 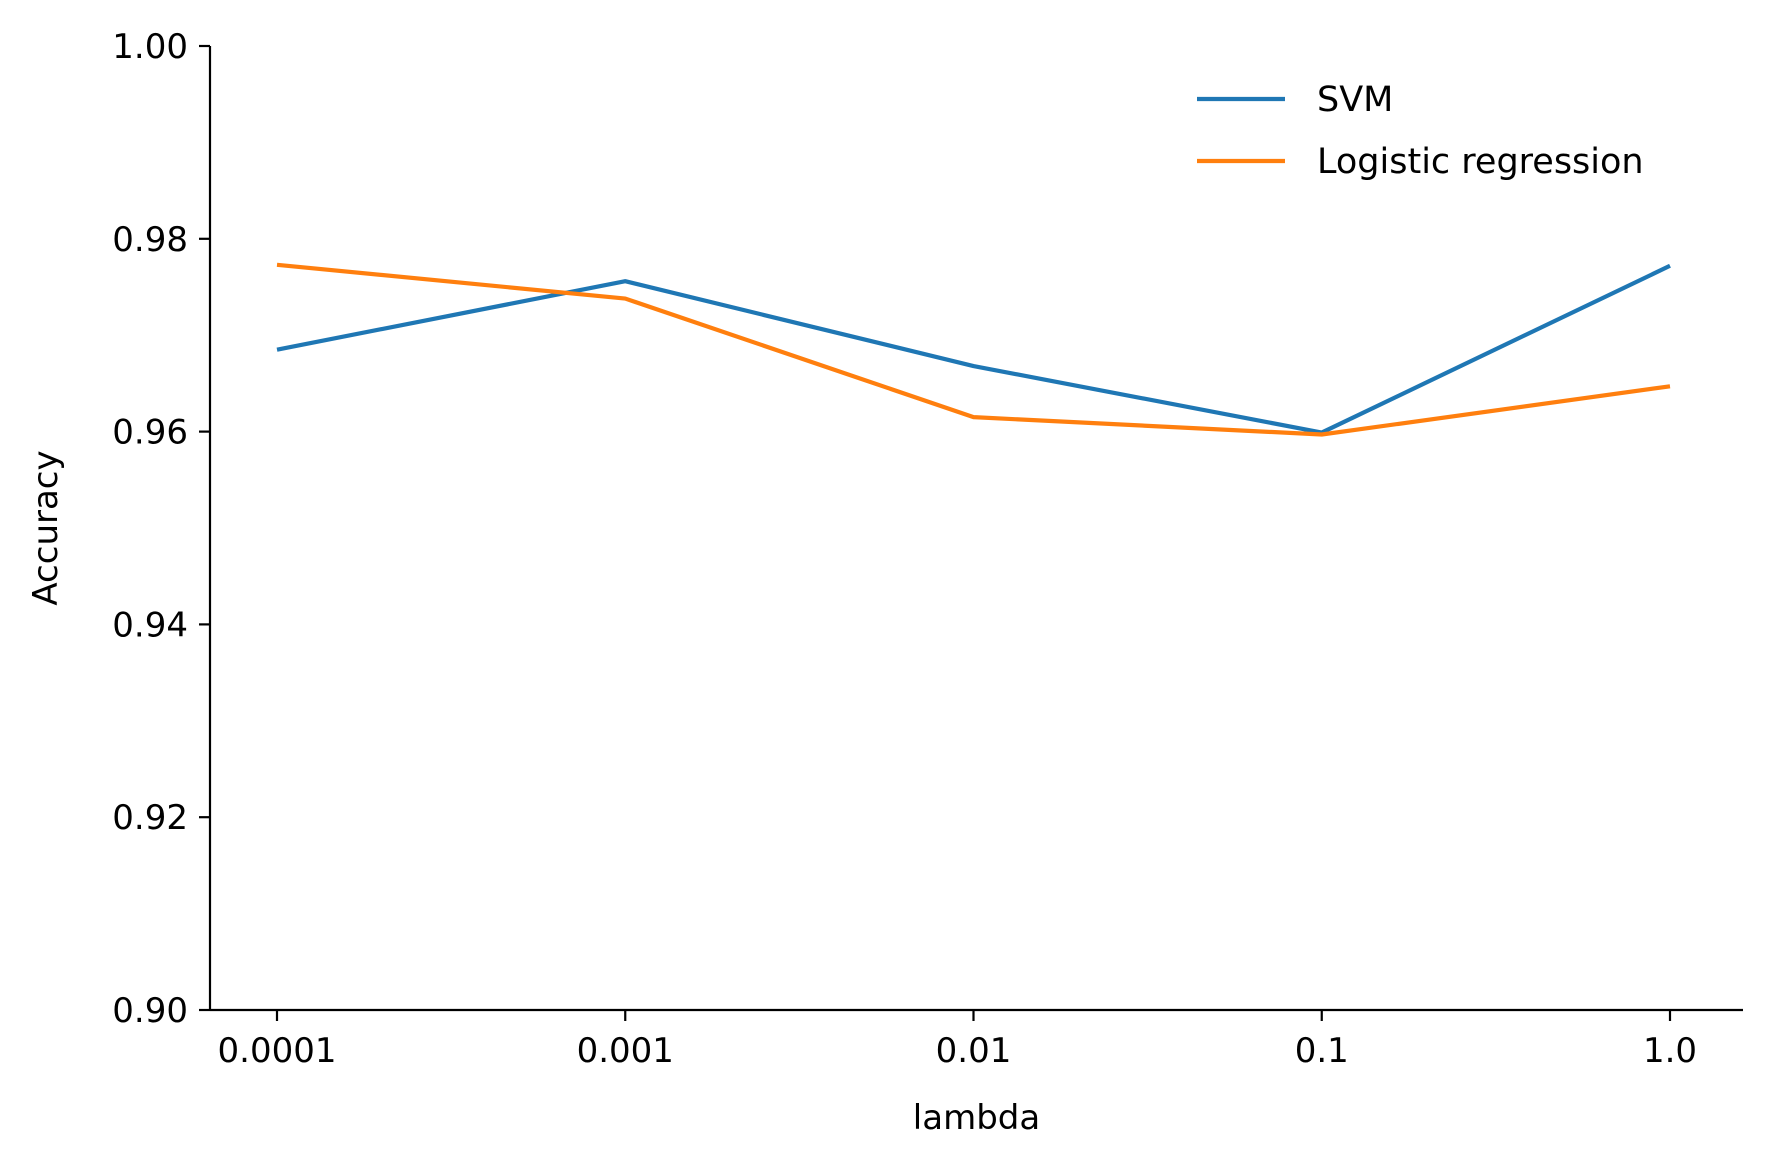 What do you see at coordinates (150, 433) in the screenshot?
I see `y-tick-label: 0.96` at bounding box center [150, 433].